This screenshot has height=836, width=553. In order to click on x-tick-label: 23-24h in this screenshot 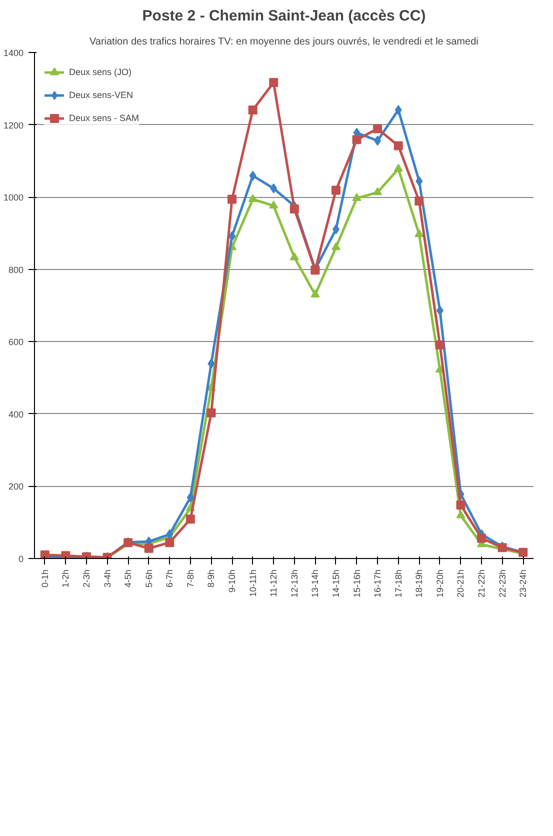, I will do `click(523, 583)`.